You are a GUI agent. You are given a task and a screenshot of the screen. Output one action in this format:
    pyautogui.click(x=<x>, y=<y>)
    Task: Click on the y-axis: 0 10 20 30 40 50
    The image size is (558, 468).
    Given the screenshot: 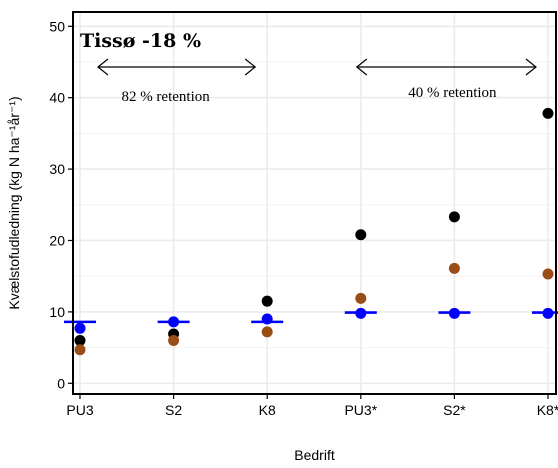 What is the action you would take?
    pyautogui.click(x=61, y=204)
    